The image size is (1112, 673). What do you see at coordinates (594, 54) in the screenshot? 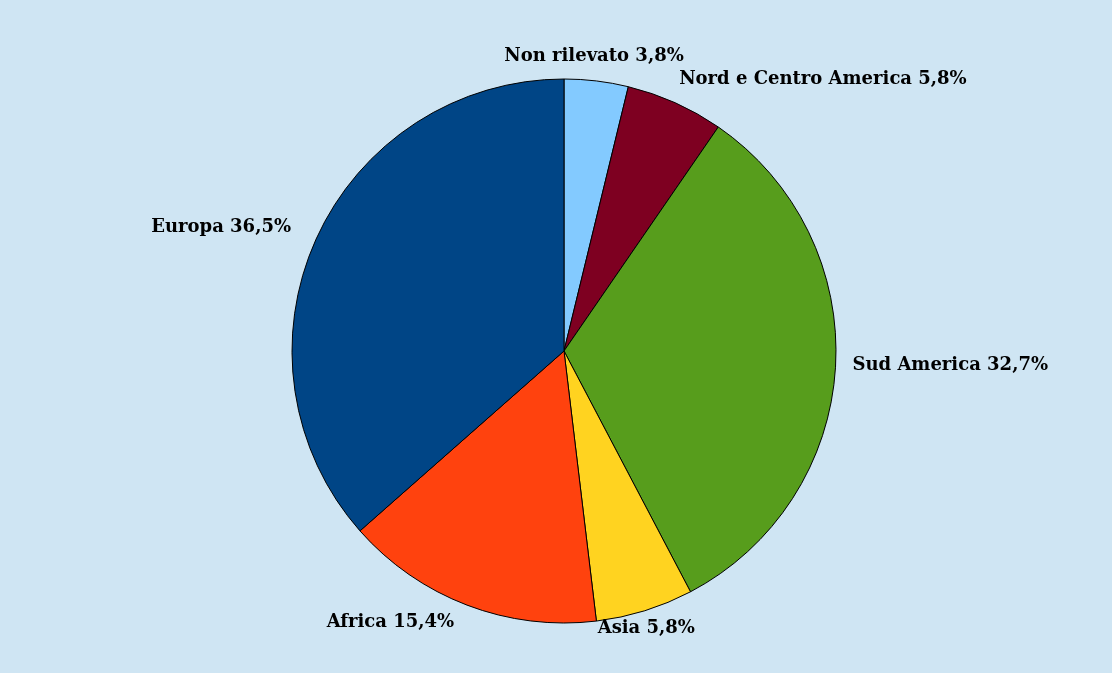
I see `slice-label: Non rilevato 3,8%` at bounding box center [594, 54].